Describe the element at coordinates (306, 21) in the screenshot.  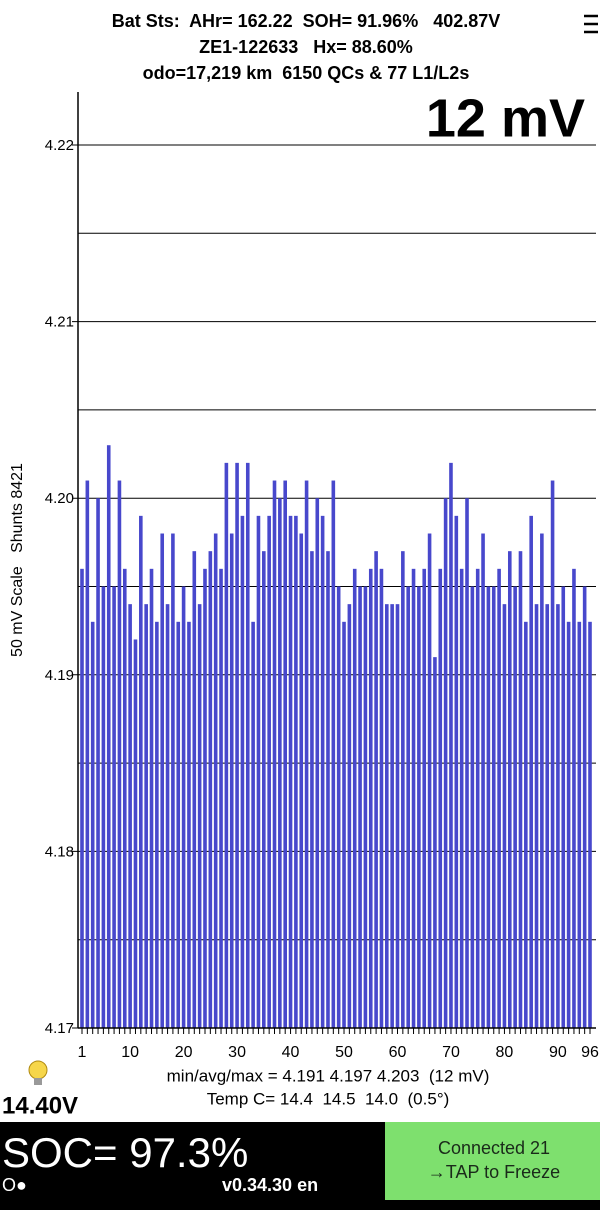
I see `header-line: Bat Sts: AHr= 162.22 SOH= 91.96% 402.87V` at that location.